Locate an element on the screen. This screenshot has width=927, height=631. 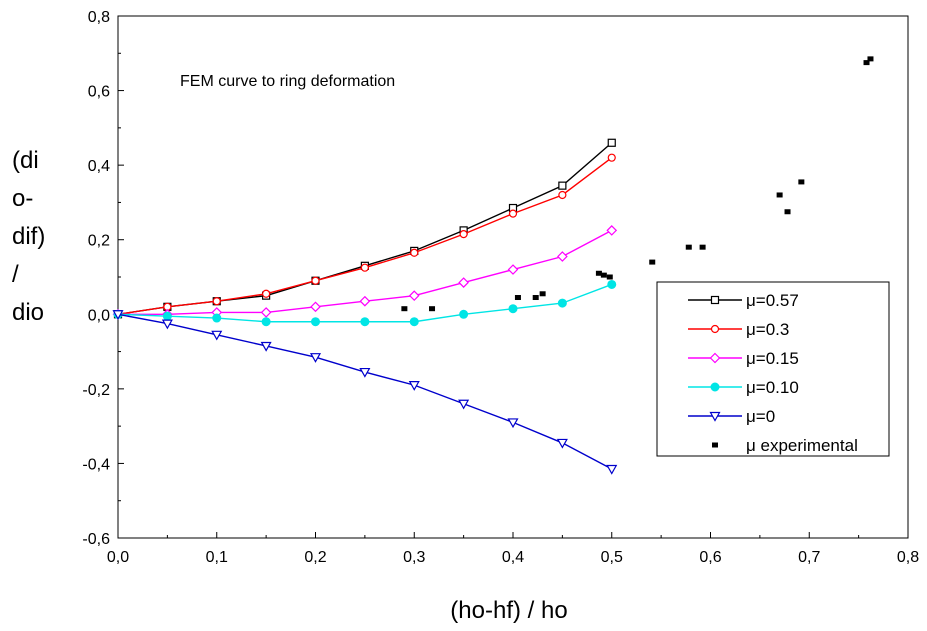
legend-item: μ=0.3 is located at coordinates (738, 329).